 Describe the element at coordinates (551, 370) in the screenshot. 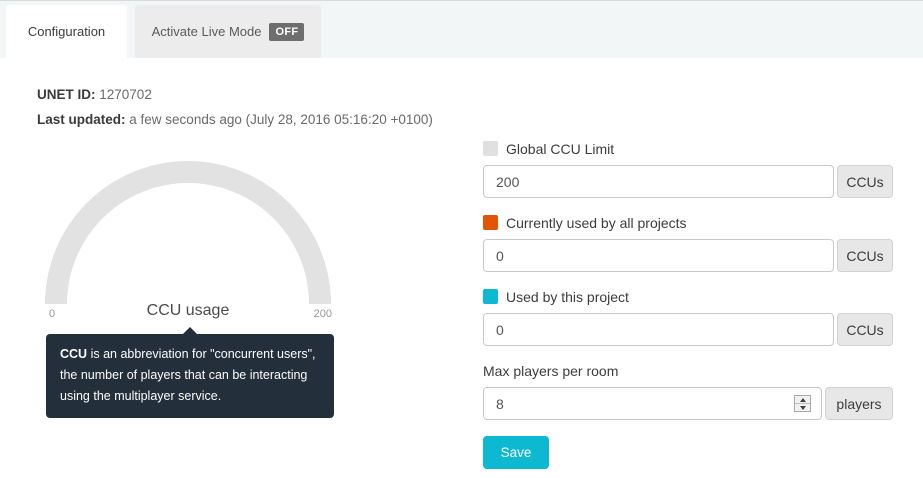

I see `max-players-label: Max players per room` at that location.